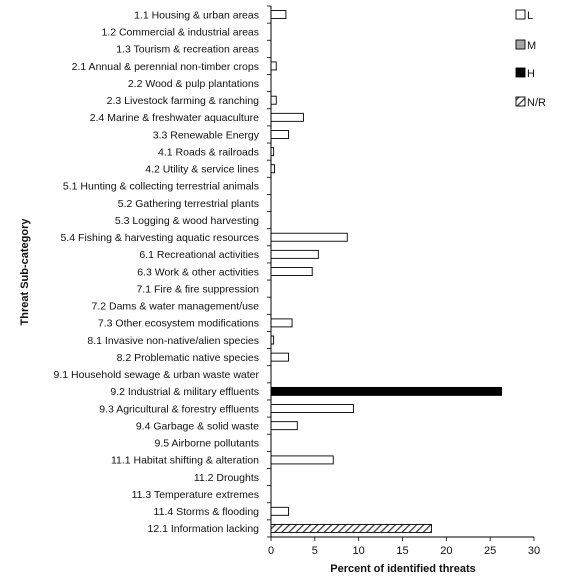  What do you see at coordinates (187, 221) in the screenshot?
I see `category-label: 5.3 Logging & wood harvesting` at bounding box center [187, 221].